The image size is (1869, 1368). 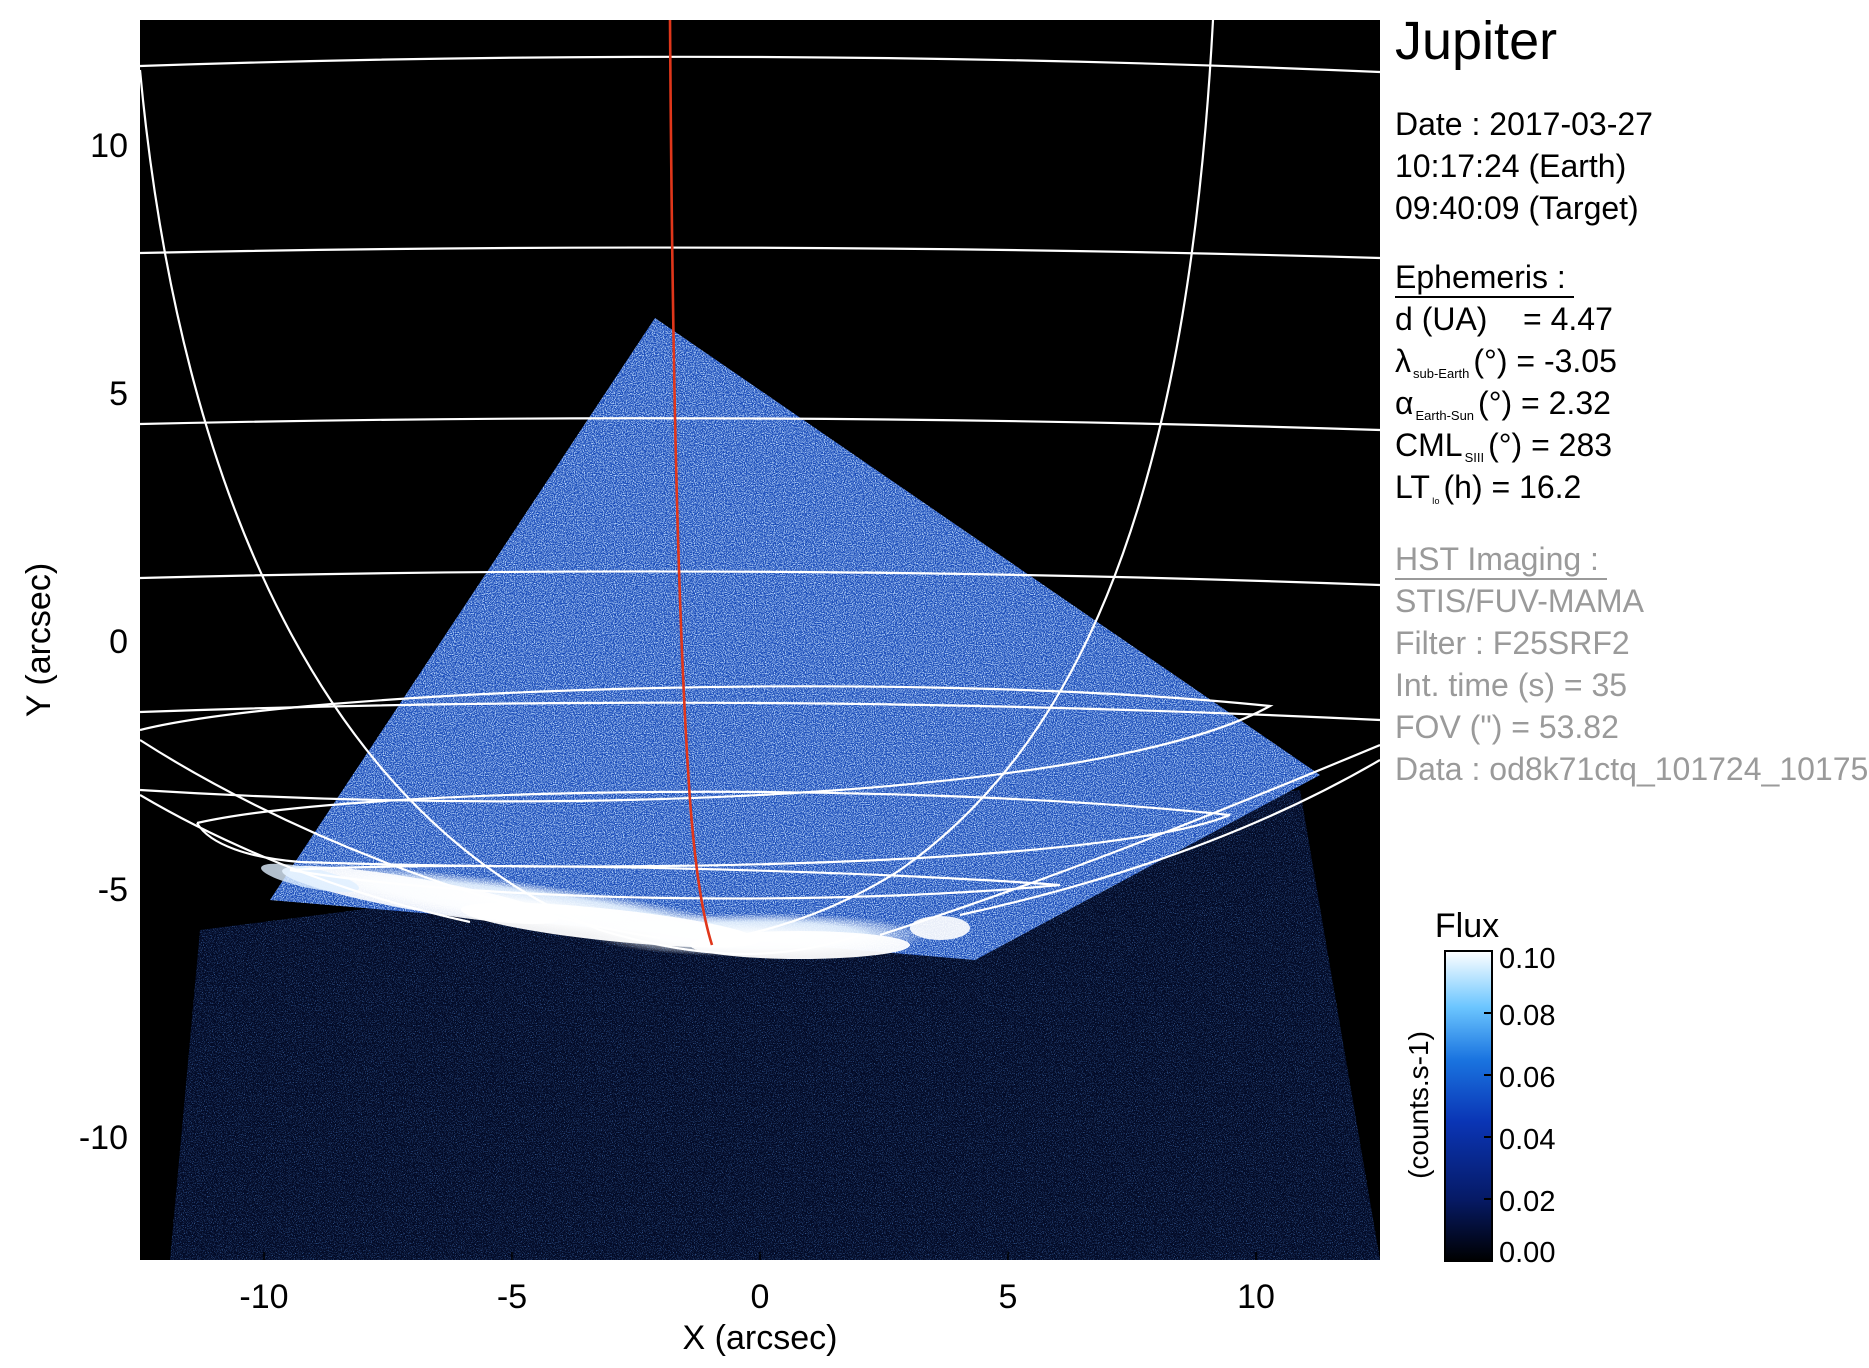 I want to click on x-tick-label: -10, so click(x=263, y=1297).